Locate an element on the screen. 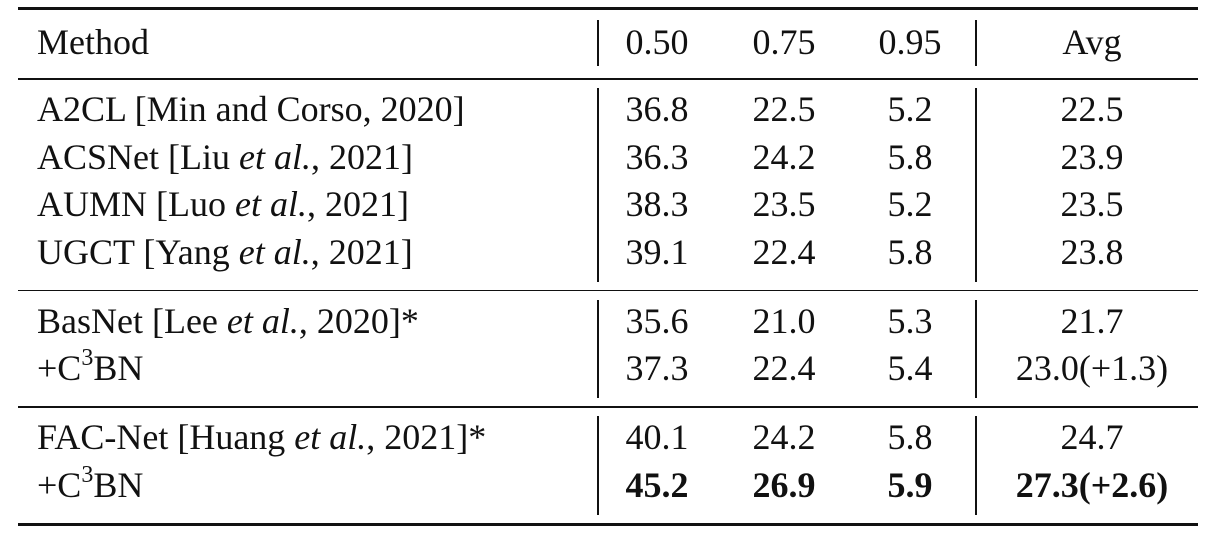 The height and width of the screenshot is (533, 1215). value-cell: 26.9 is located at coordinates (784, 484).